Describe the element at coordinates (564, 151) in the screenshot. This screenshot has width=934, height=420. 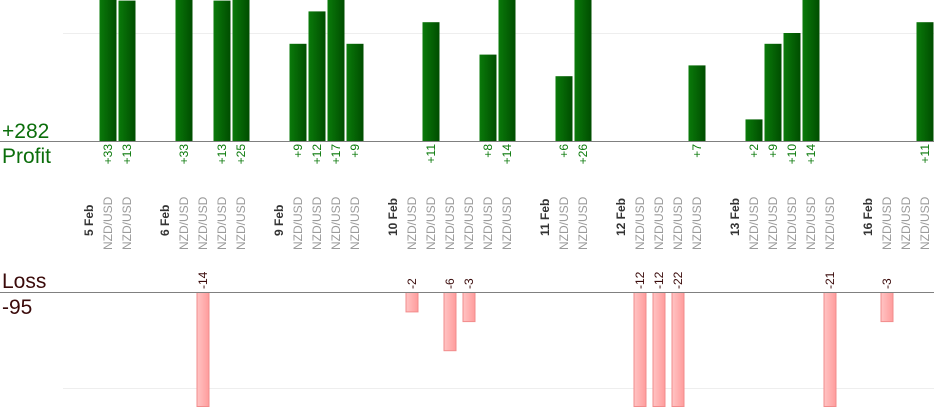
I see `profit-value-label: +6` at that location.